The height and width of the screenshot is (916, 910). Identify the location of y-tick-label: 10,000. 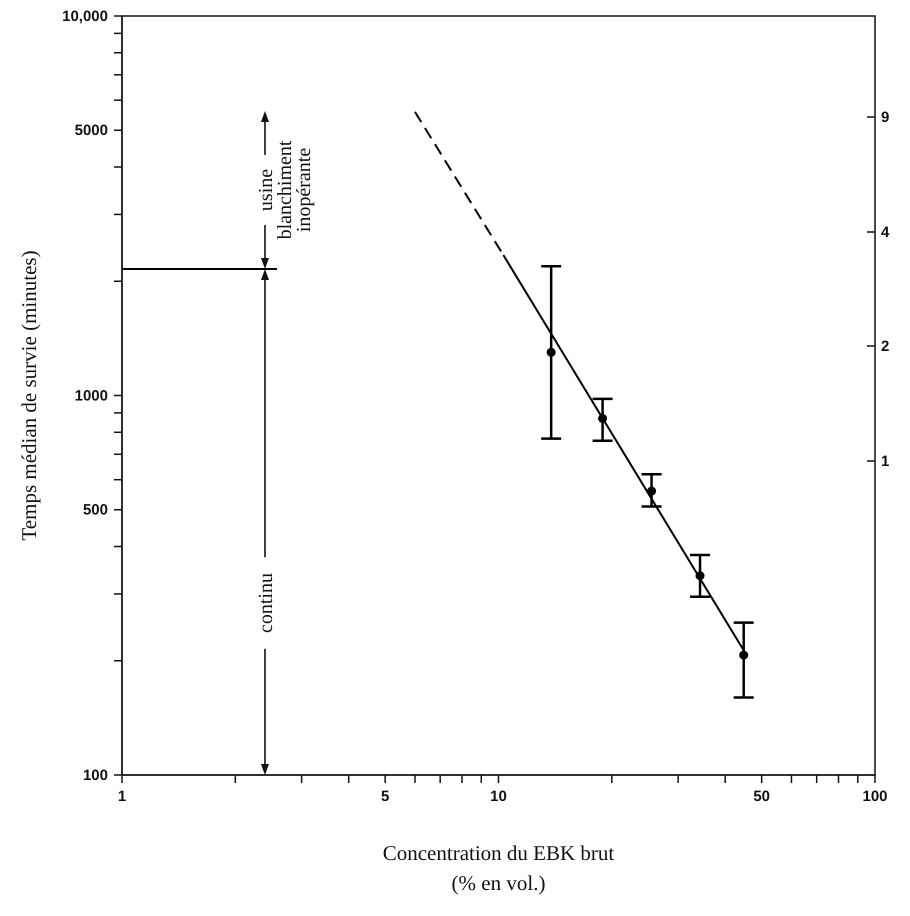
(85, 16).